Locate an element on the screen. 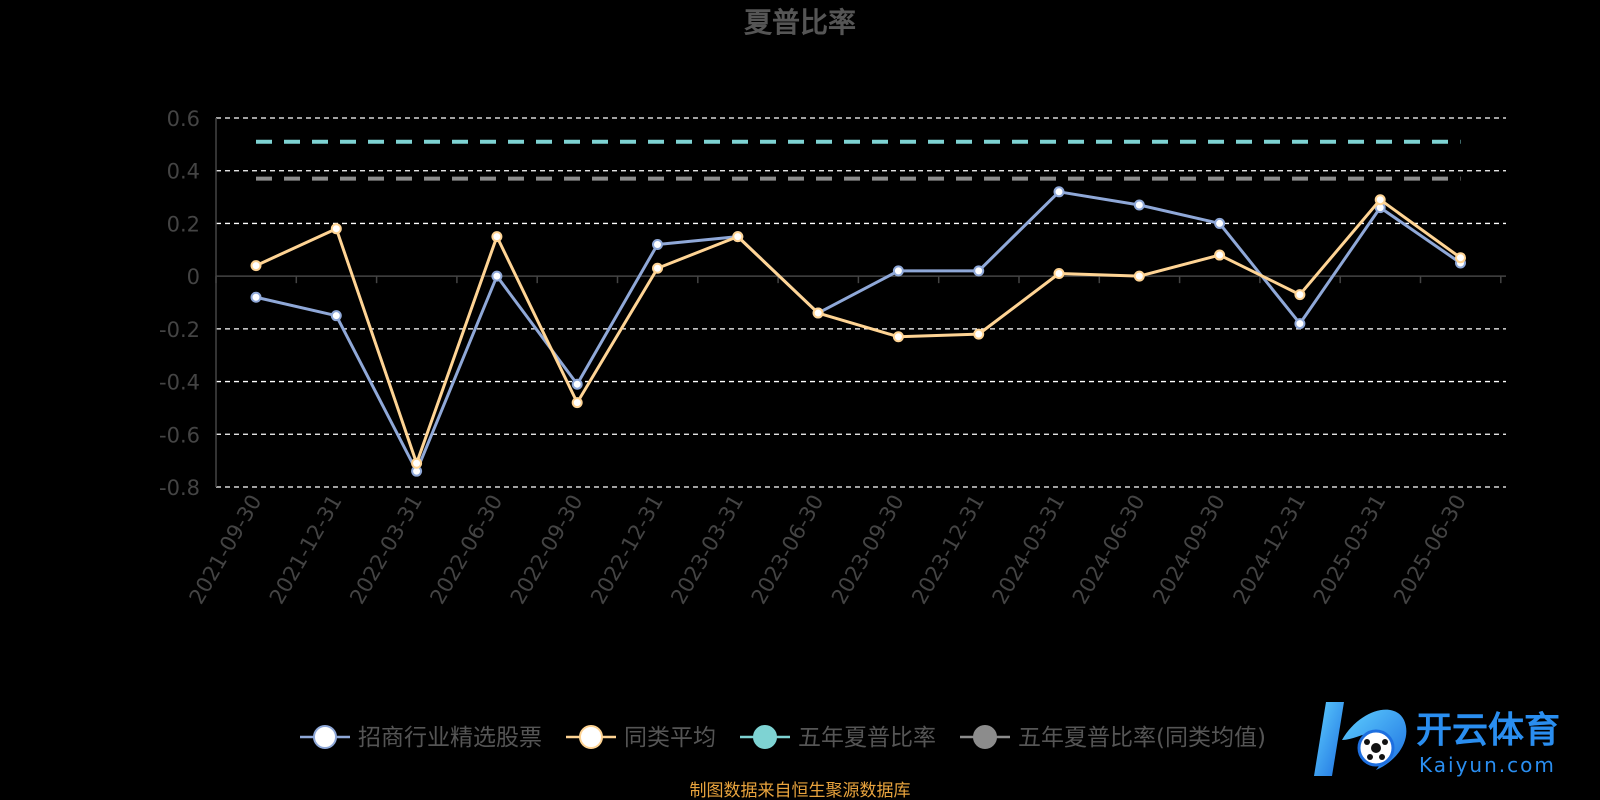  chart-title: 夏普比率 is located at coordinates (800, 22).